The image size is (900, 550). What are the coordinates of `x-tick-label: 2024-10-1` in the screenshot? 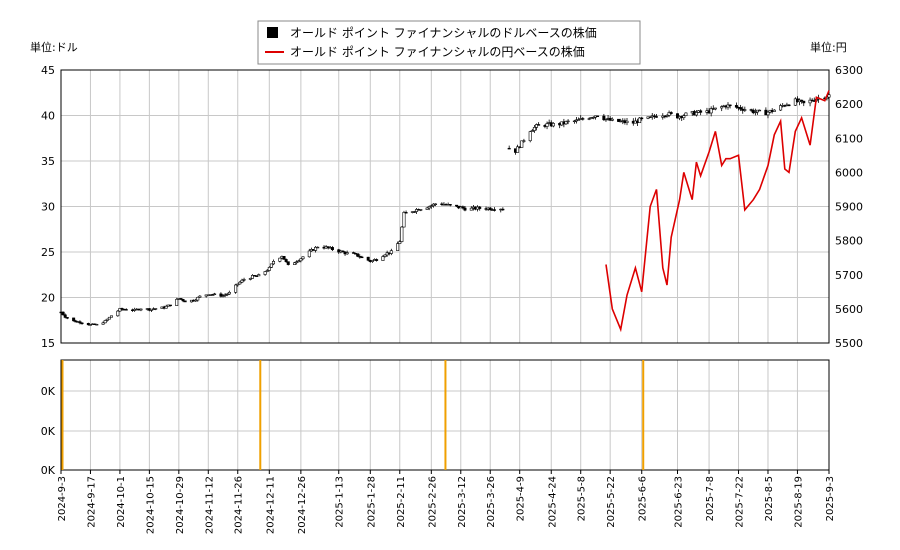 It's located at (121, 502).